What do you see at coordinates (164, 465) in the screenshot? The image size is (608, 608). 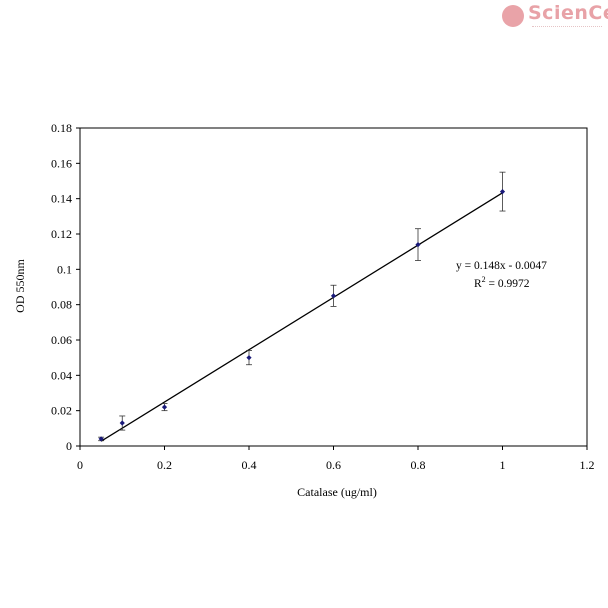 I see `x-tick-label: 0.2` at bounding box center [164, 465].